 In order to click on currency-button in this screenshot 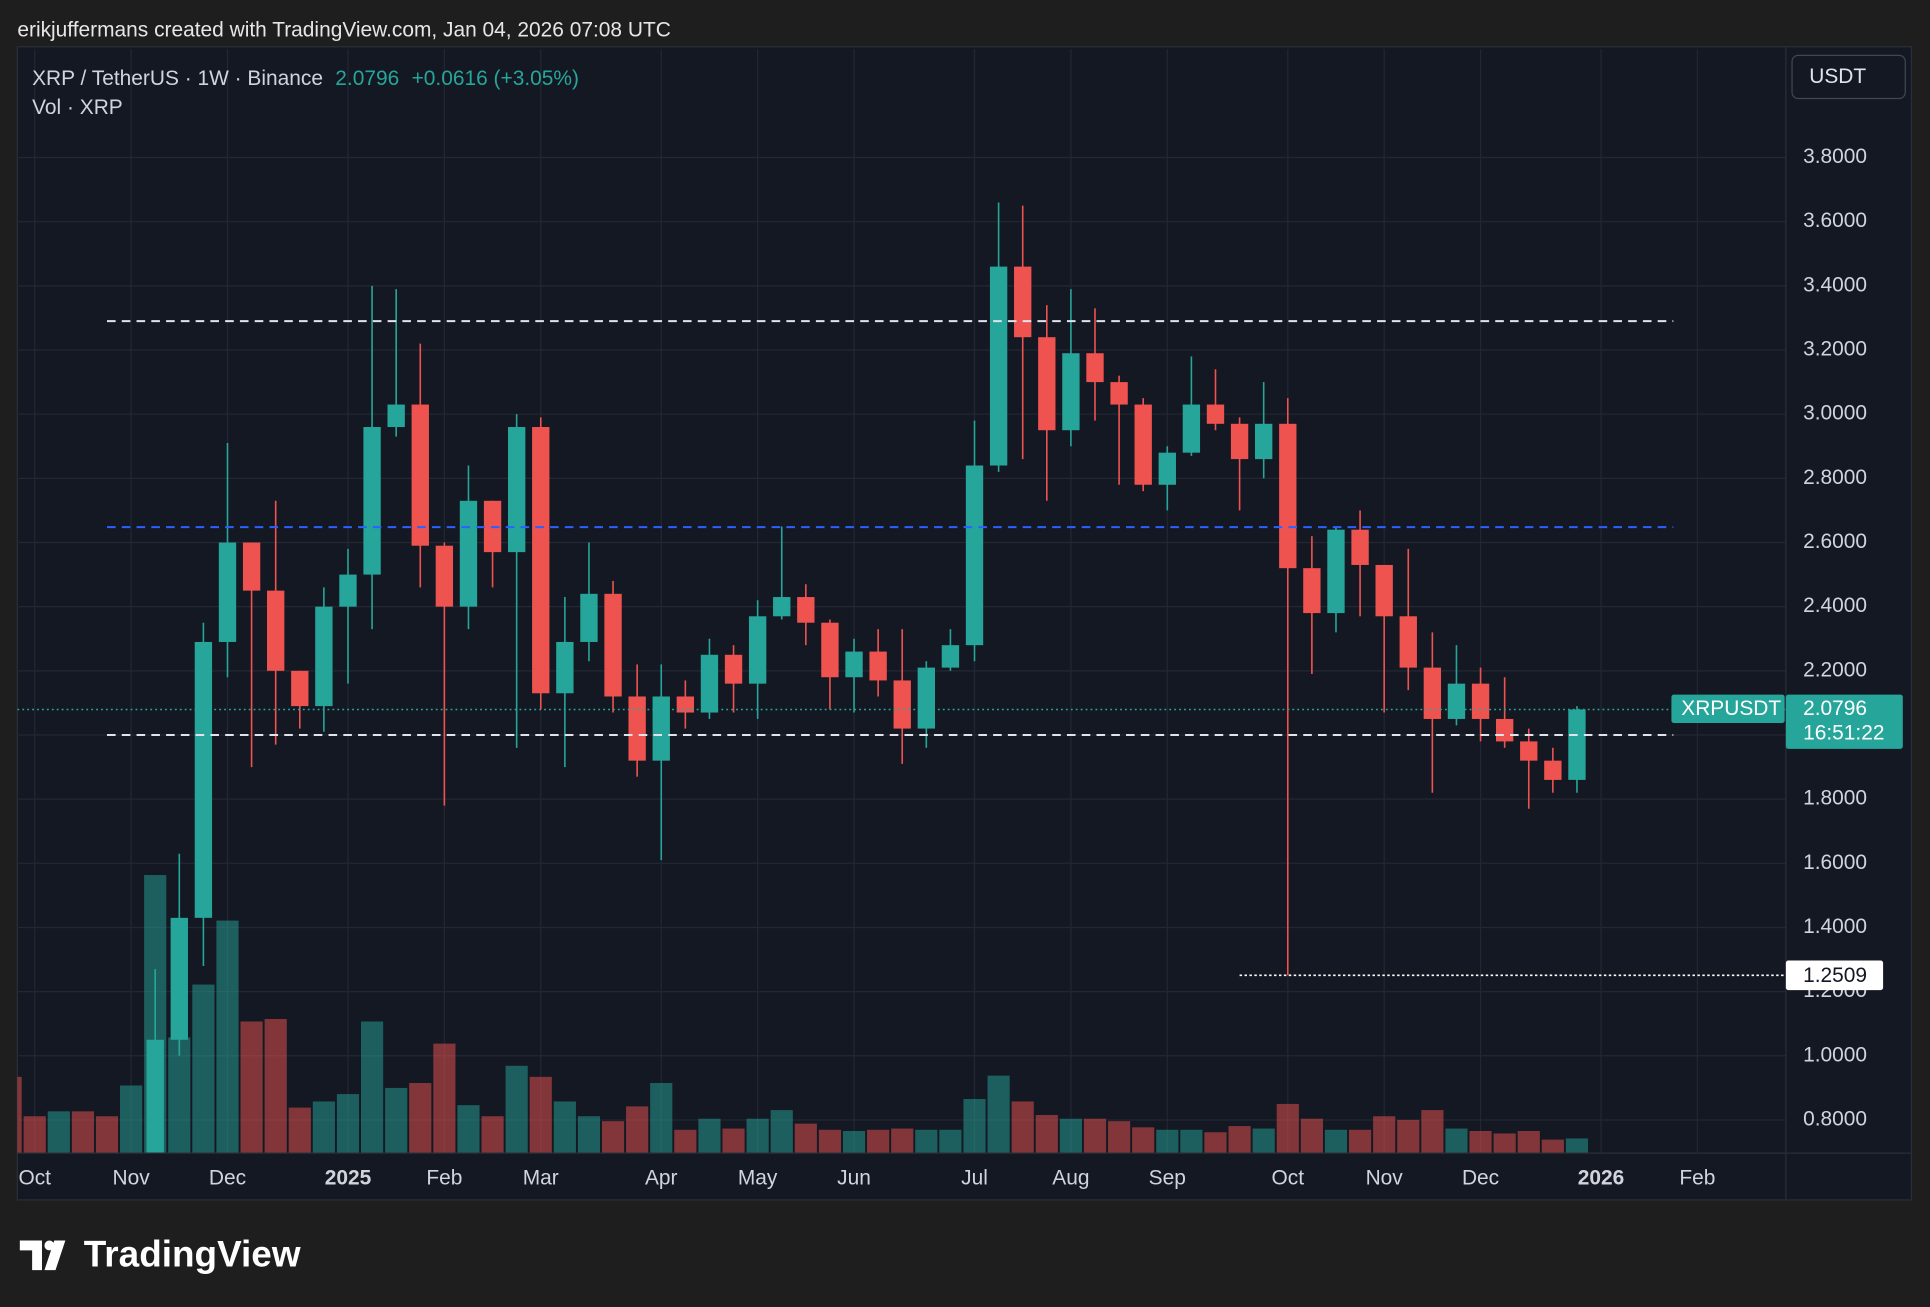, I will do `click(1848, 77)`.